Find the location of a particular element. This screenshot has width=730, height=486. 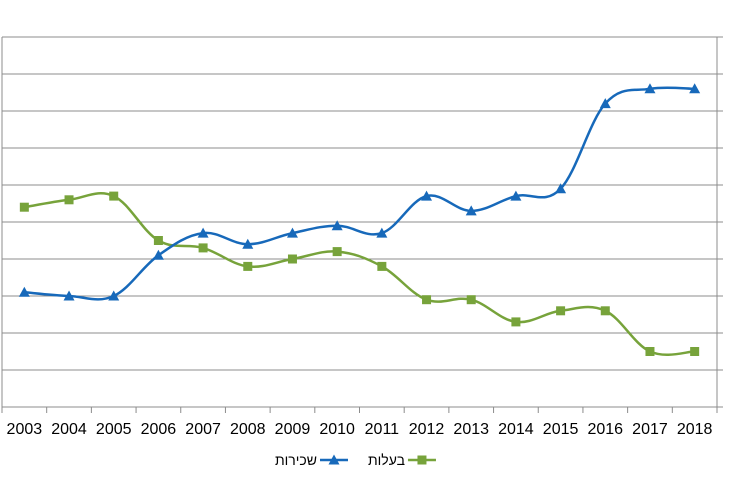

x-tick-label: 2011 is located at coordinates (382, 429).